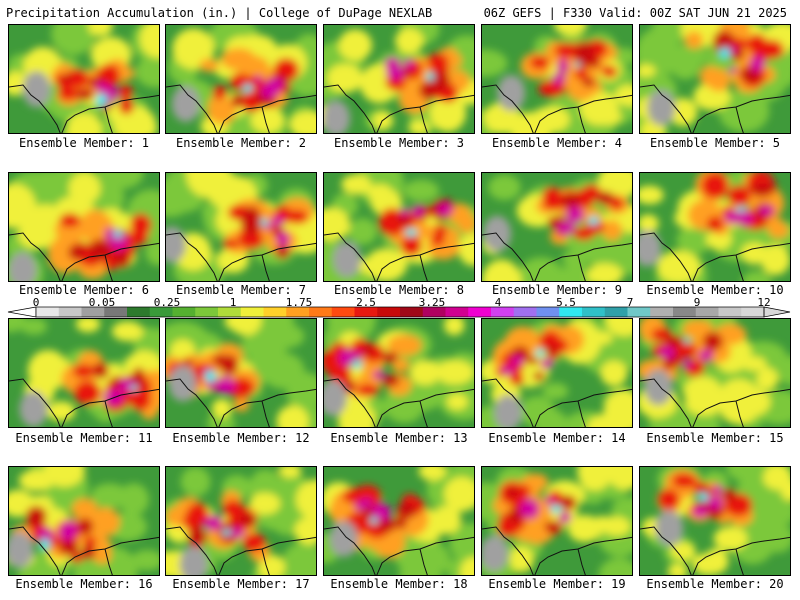 This screenshot has height=600, width=800. What do you see at coordinates (566, 302) in the screenshot?
I see `colorbar-tick-label: 5.5` at bounding box center [566, 302].